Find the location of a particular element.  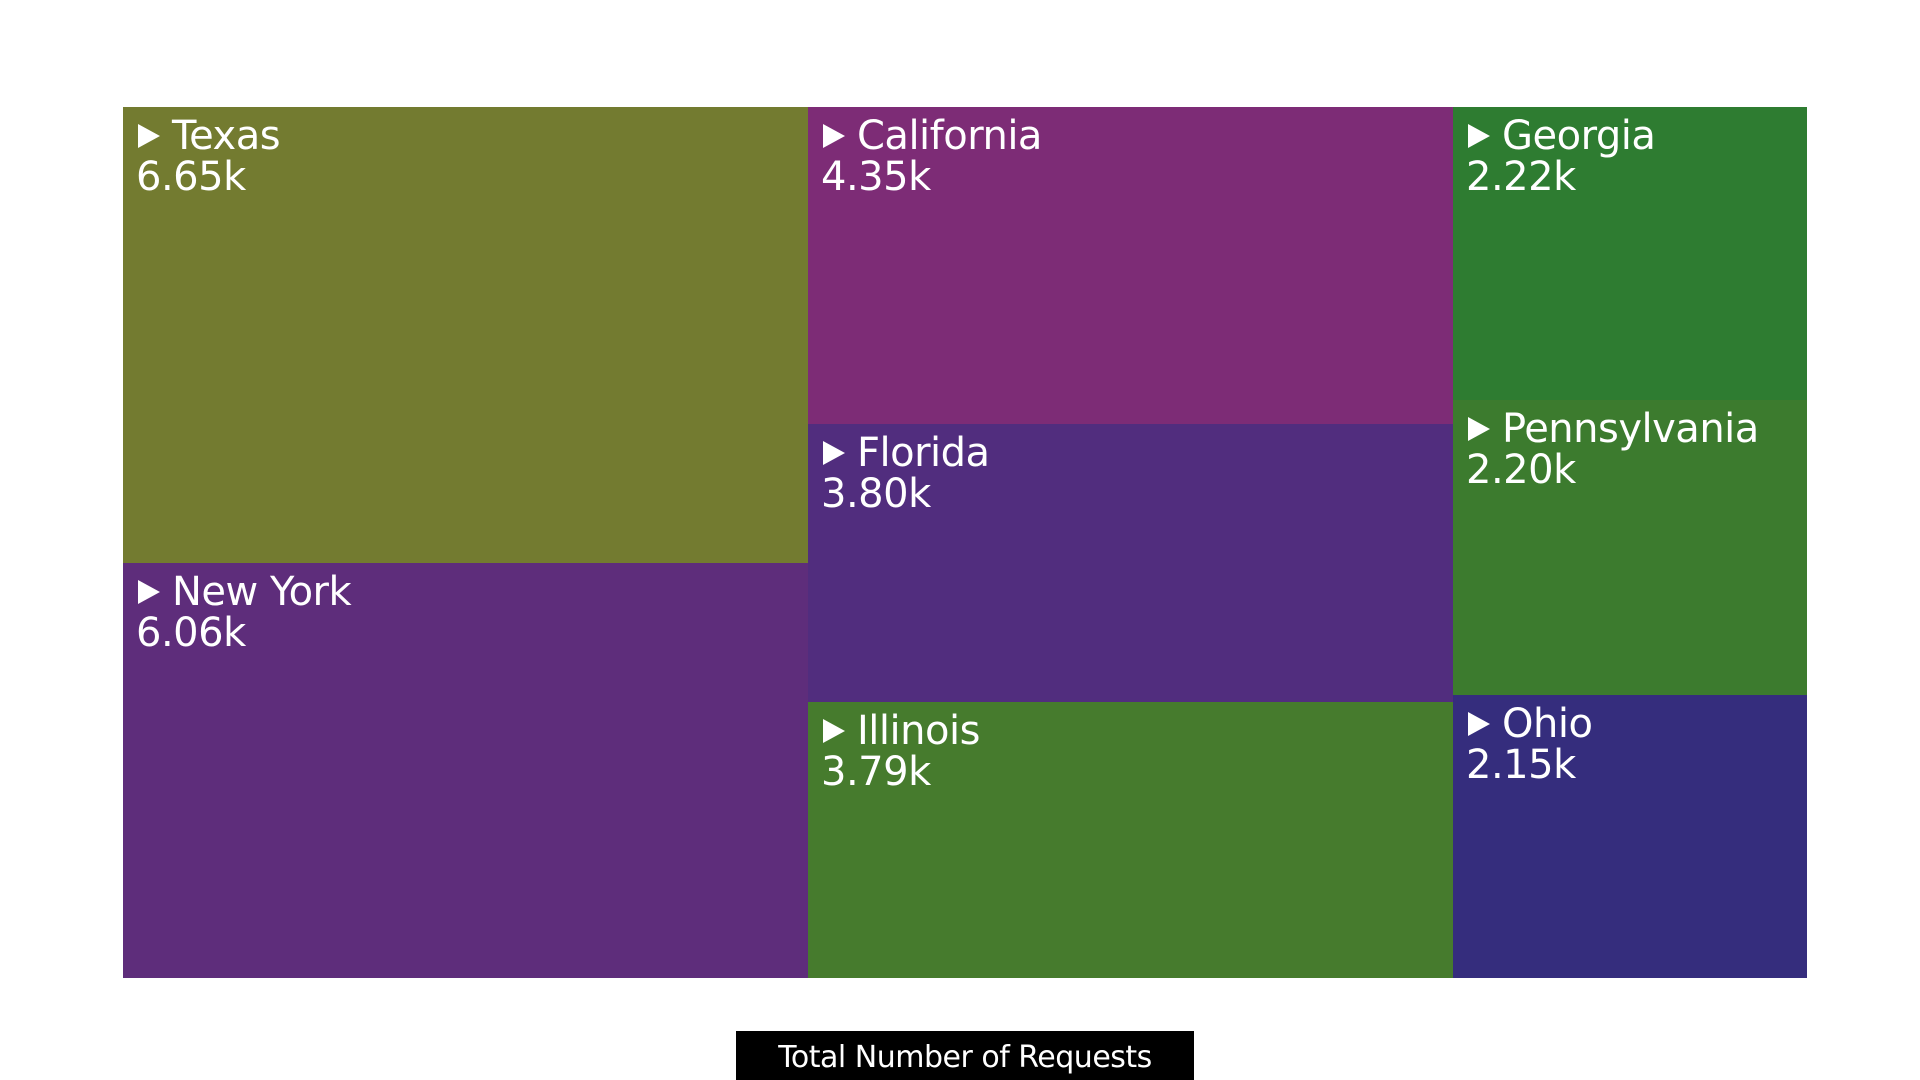

tile-california: California 4.35k is located at coordinates (1130, 265).